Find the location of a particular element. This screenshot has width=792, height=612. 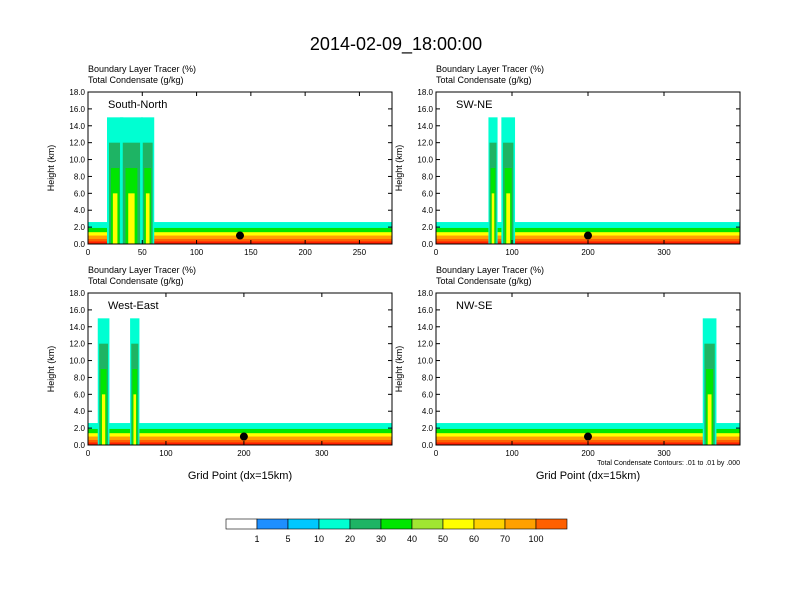

cross-section-name: South-North is located at coordinates (137, 105).